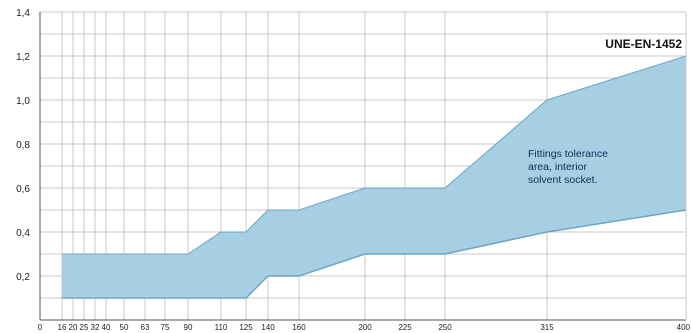 This screenshot has height=333, width=691. I want to click on x-tick-label: 20, so click(73, 327).